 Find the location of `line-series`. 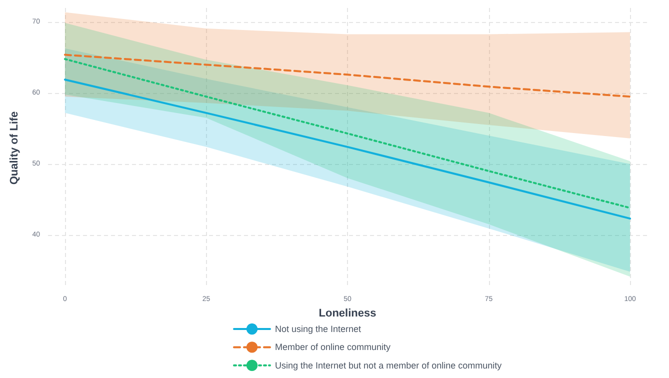

line-series is located at coordinates (348, 76).